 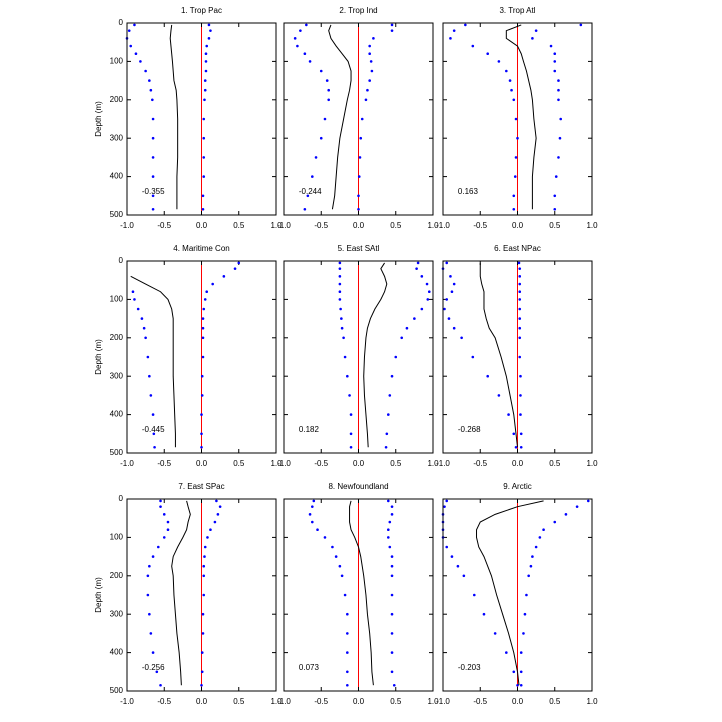 I want to click on annotation: 0.163, so click(x=468, y=191).